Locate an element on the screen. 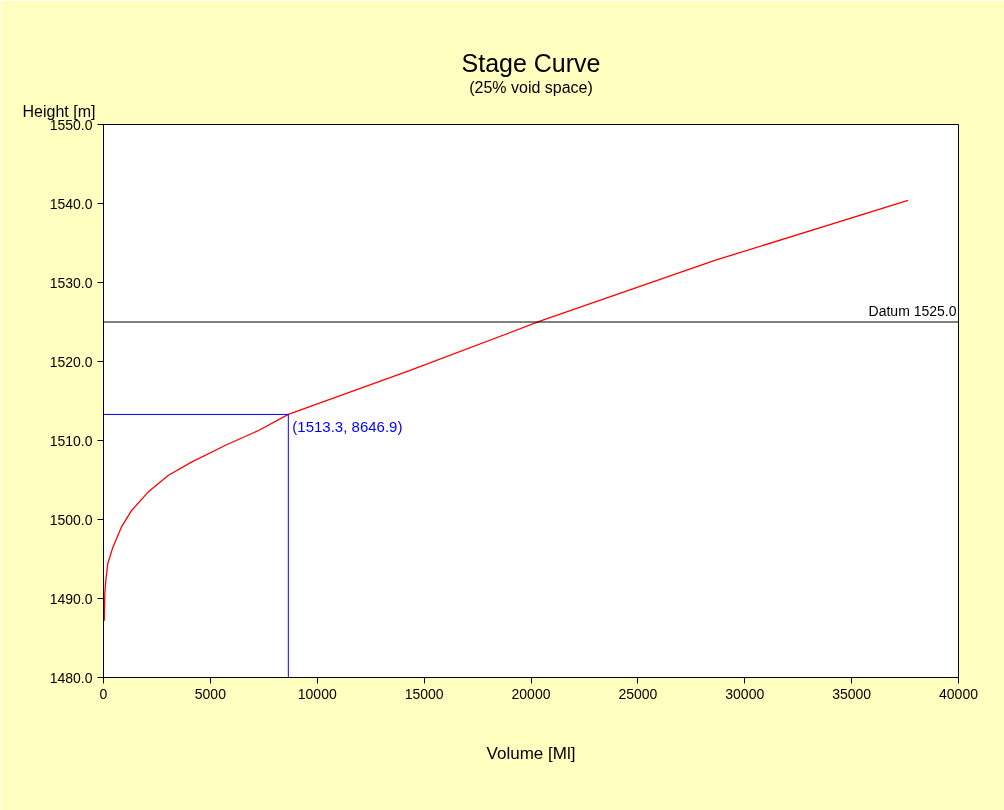 The width and height of the screenshot is (1004, 810). x-tick-label: 15000 is located at coordinates (424, 693).